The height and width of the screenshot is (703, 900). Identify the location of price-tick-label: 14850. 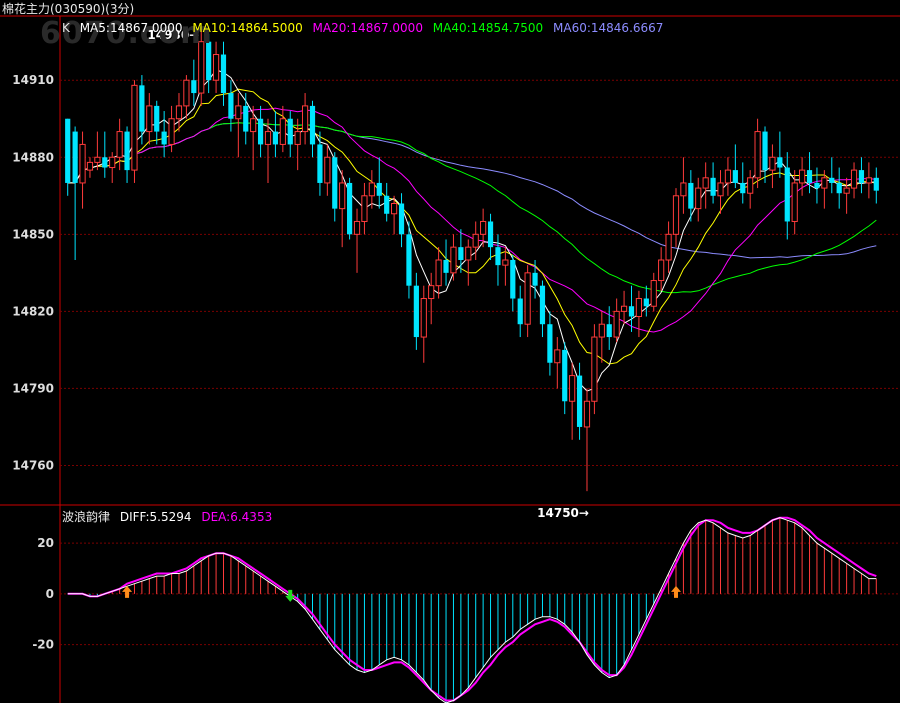
(33, 234).